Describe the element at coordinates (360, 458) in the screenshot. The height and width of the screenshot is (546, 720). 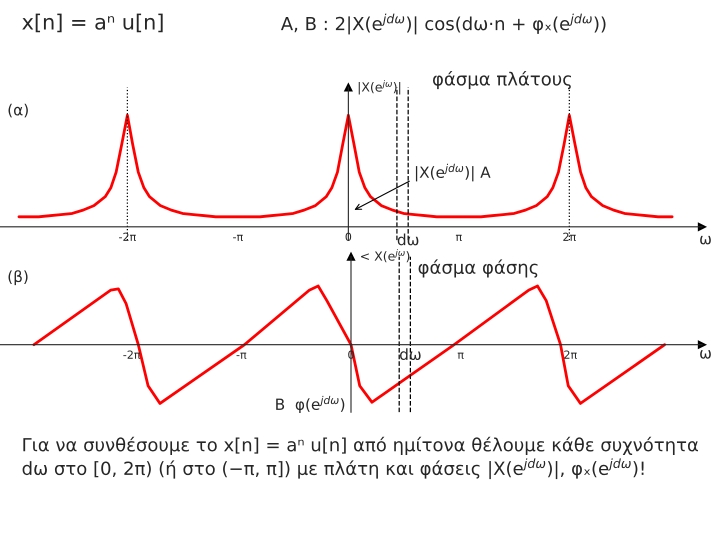
I see `text: Για να συνθέσουμε το x[n] = aⁿ u[n] από ημίτονα θέλουμε κάθε συχνότητα dω στο [0, 2π) (ή στο (−π, π]) με πλάτη και φάσεις |X(e$^{jdω}$)|, φₓ(e$^{jdω}$)!` at that location.